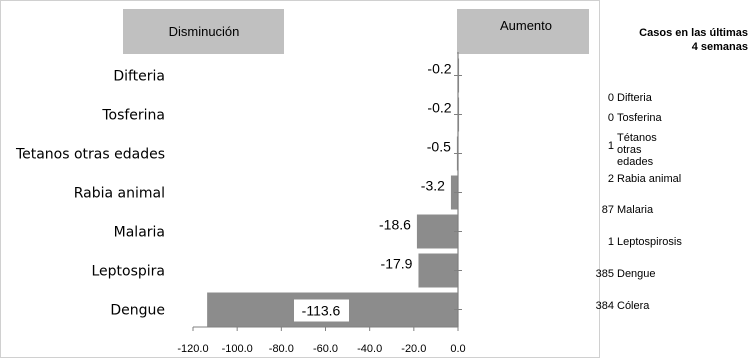 This screenshot has width=749, height=358. I want to click on category-label: Malaria, so click(139, 233).